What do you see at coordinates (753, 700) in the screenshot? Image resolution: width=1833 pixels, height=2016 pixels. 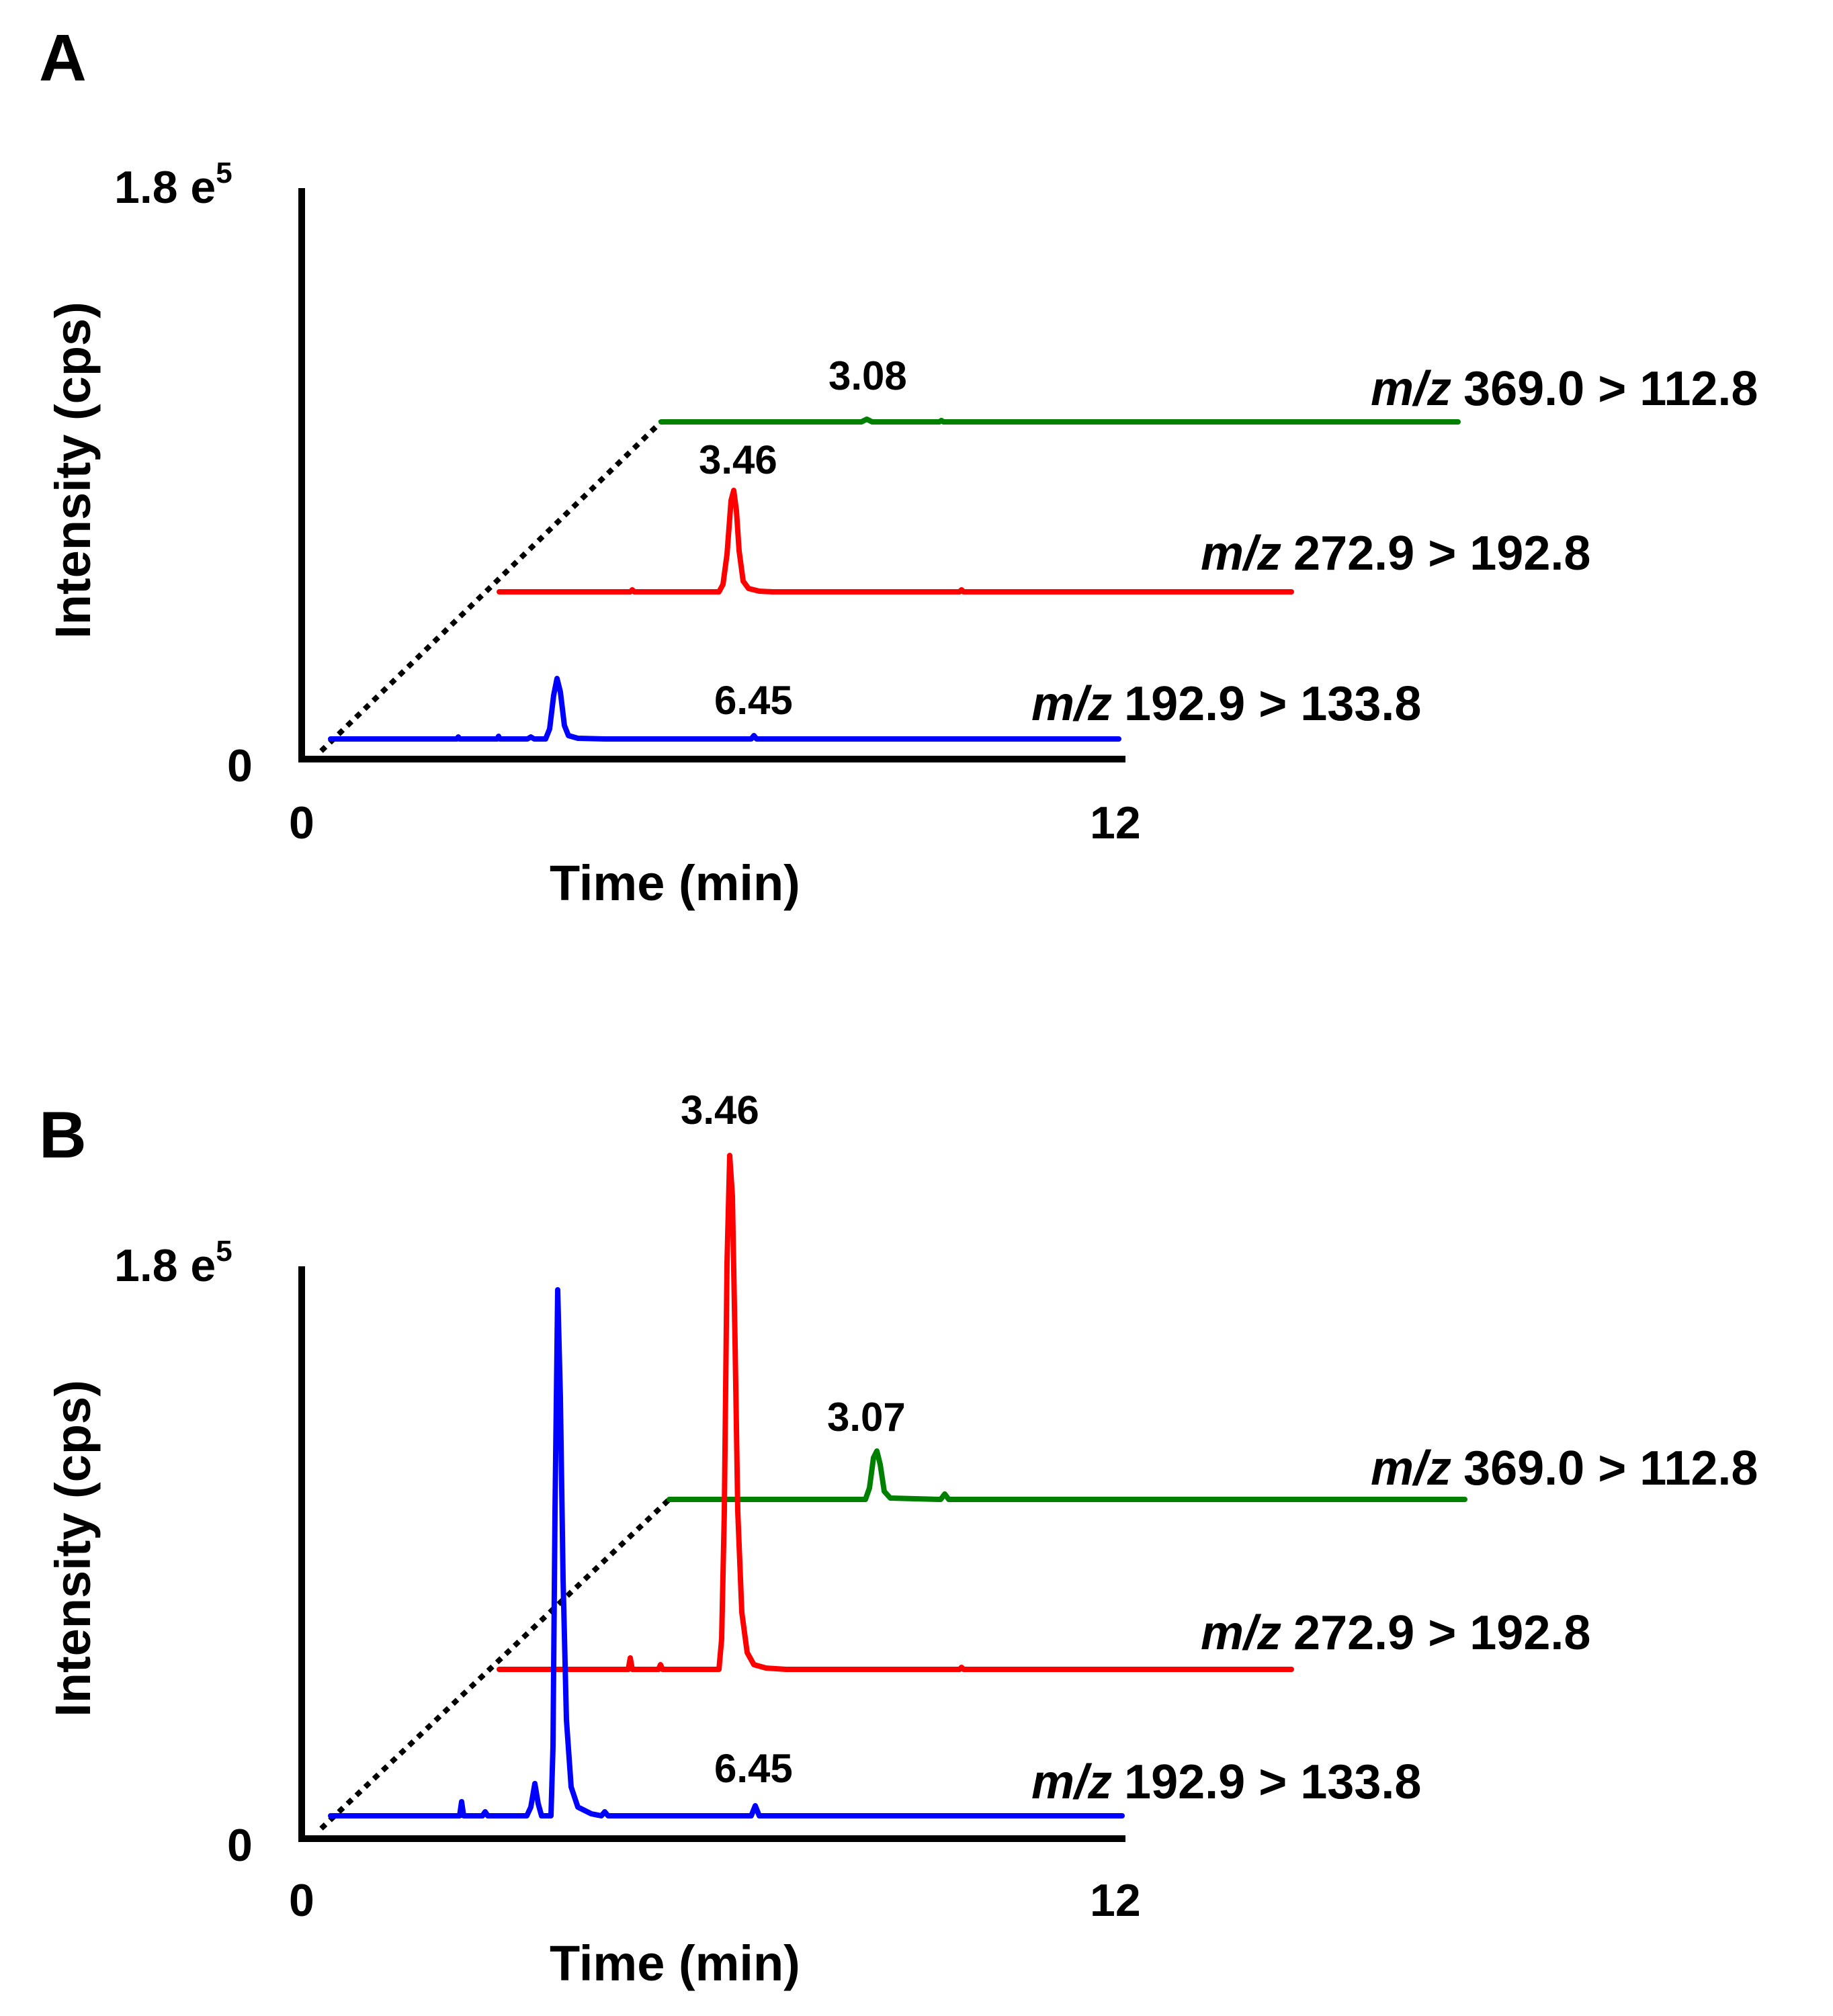 I see `panel-a-peak-label-6.45: 6.45` at bounding box center [753, 700].